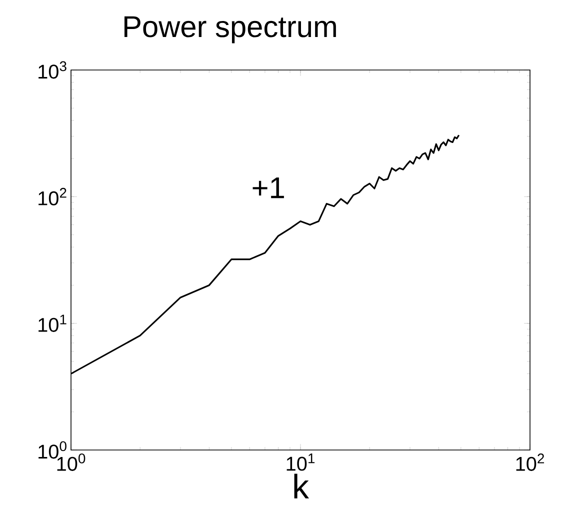 The image size is (566, 515). Describe the element at coordinates (52, 323) in the screenshot. I see `y-tick-label: 10$^{1}$` at that location.